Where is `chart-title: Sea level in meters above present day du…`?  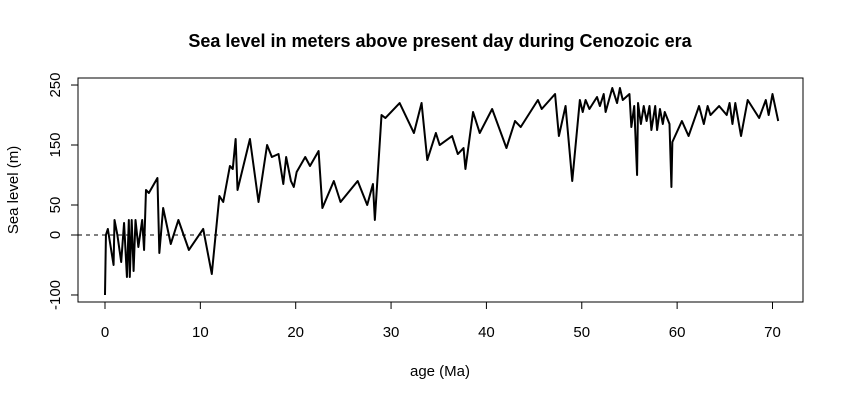 chart-title: Sea level in meters above present day du… is located at coordinates (440, 41).